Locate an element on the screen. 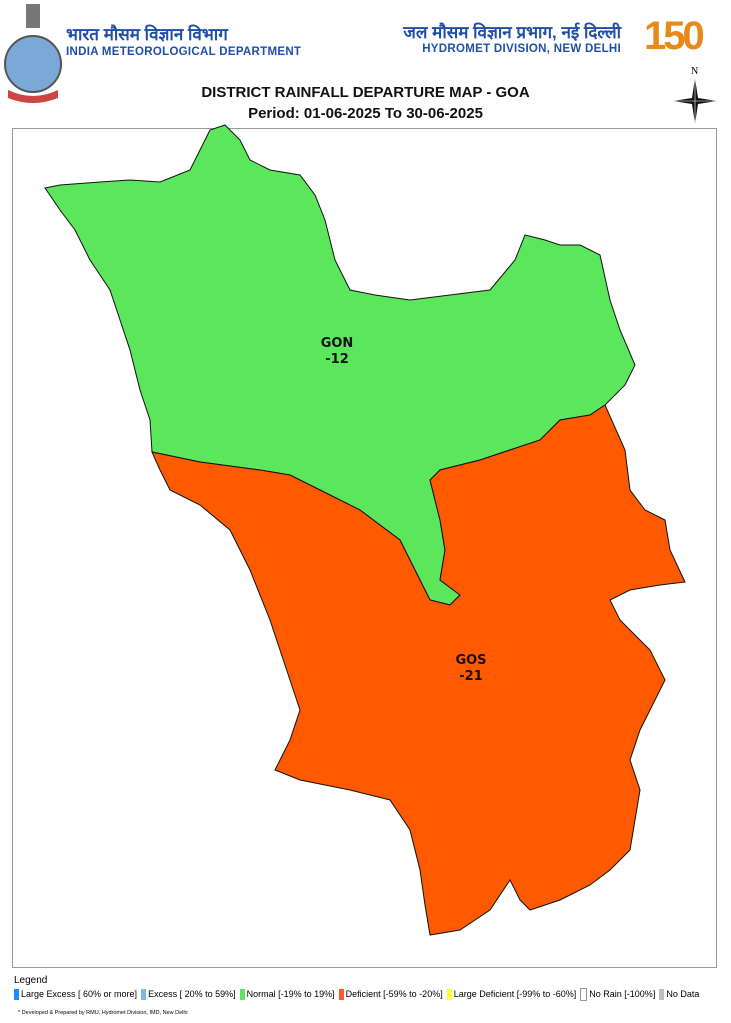  imd-150-logo: 150 is located at coordinates (674, 36).